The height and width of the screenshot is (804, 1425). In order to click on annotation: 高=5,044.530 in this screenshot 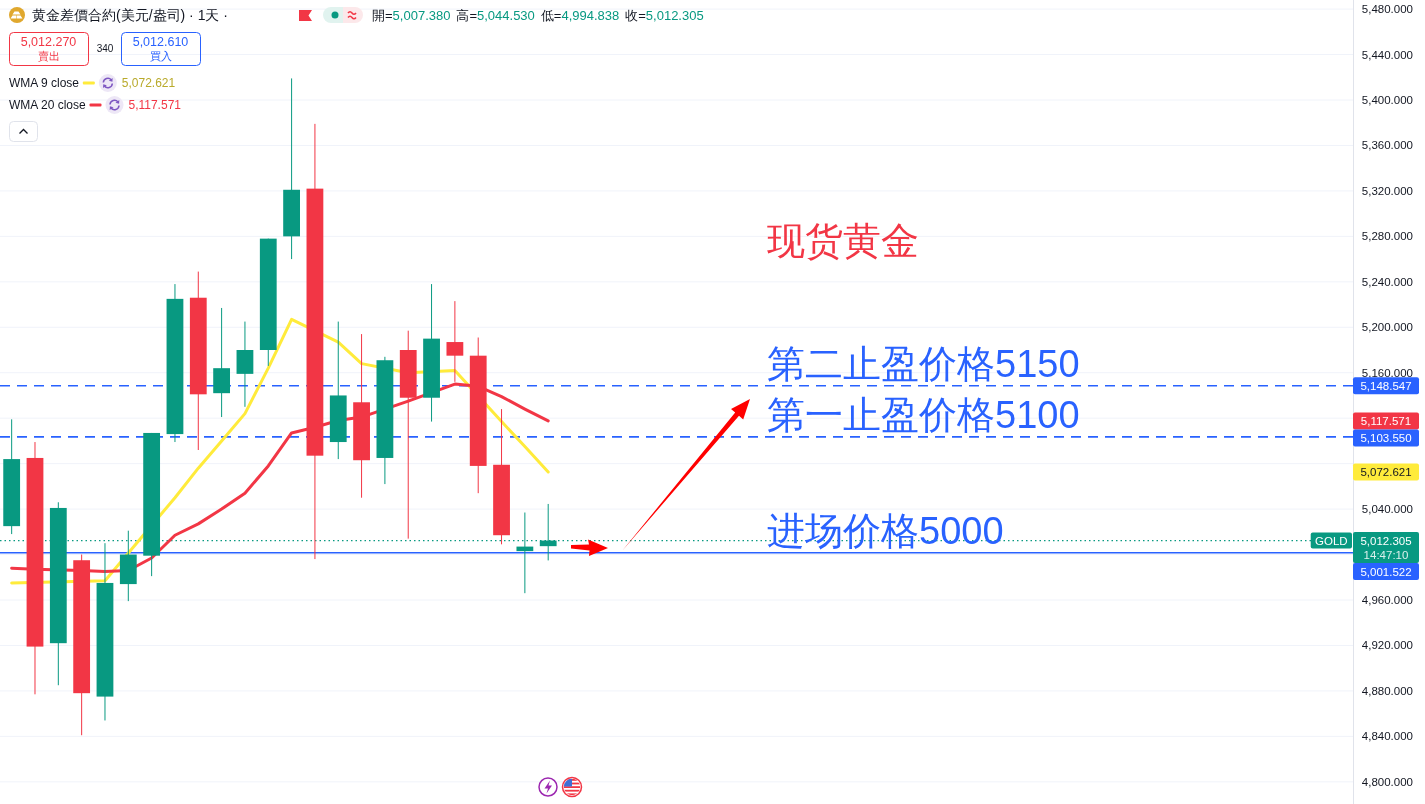, I will do `click(495, 15)`.